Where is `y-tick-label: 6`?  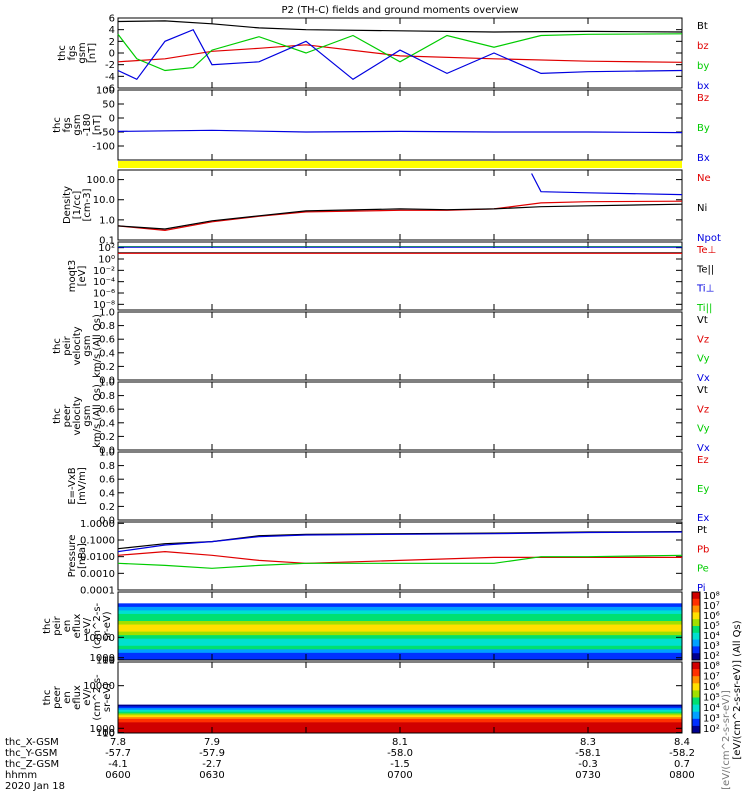 y-tick-label: 6 is located at coordinates (112, 19).